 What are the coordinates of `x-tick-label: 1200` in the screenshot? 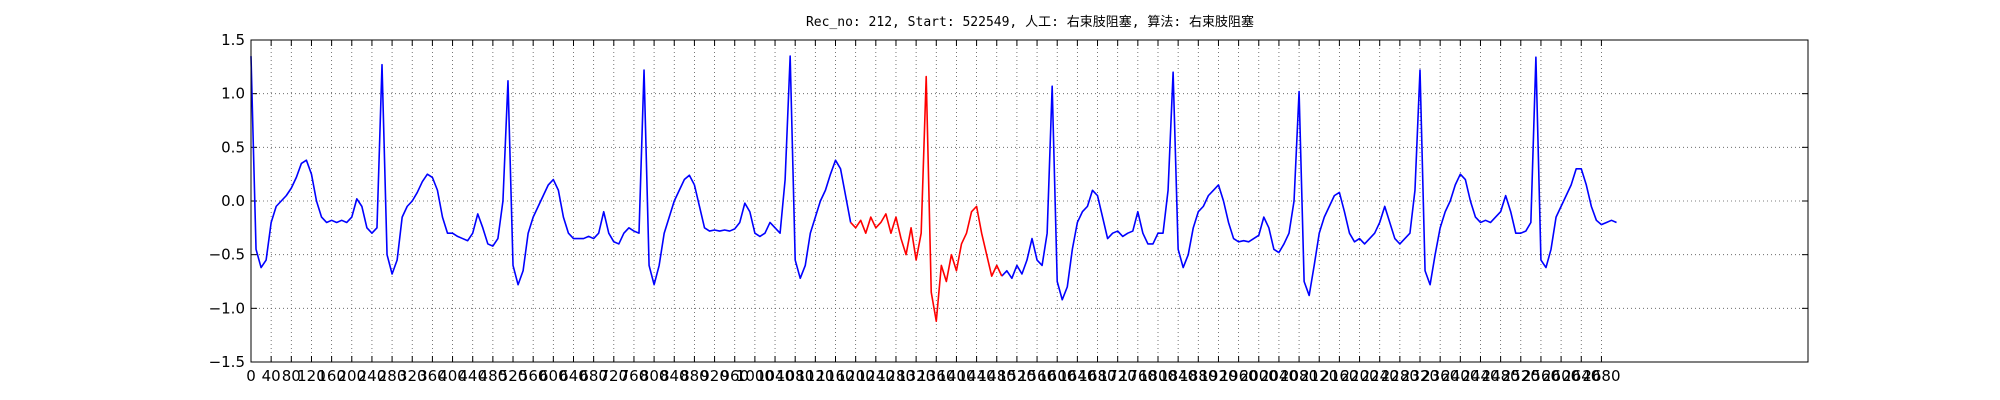 It's located at (856, 376).